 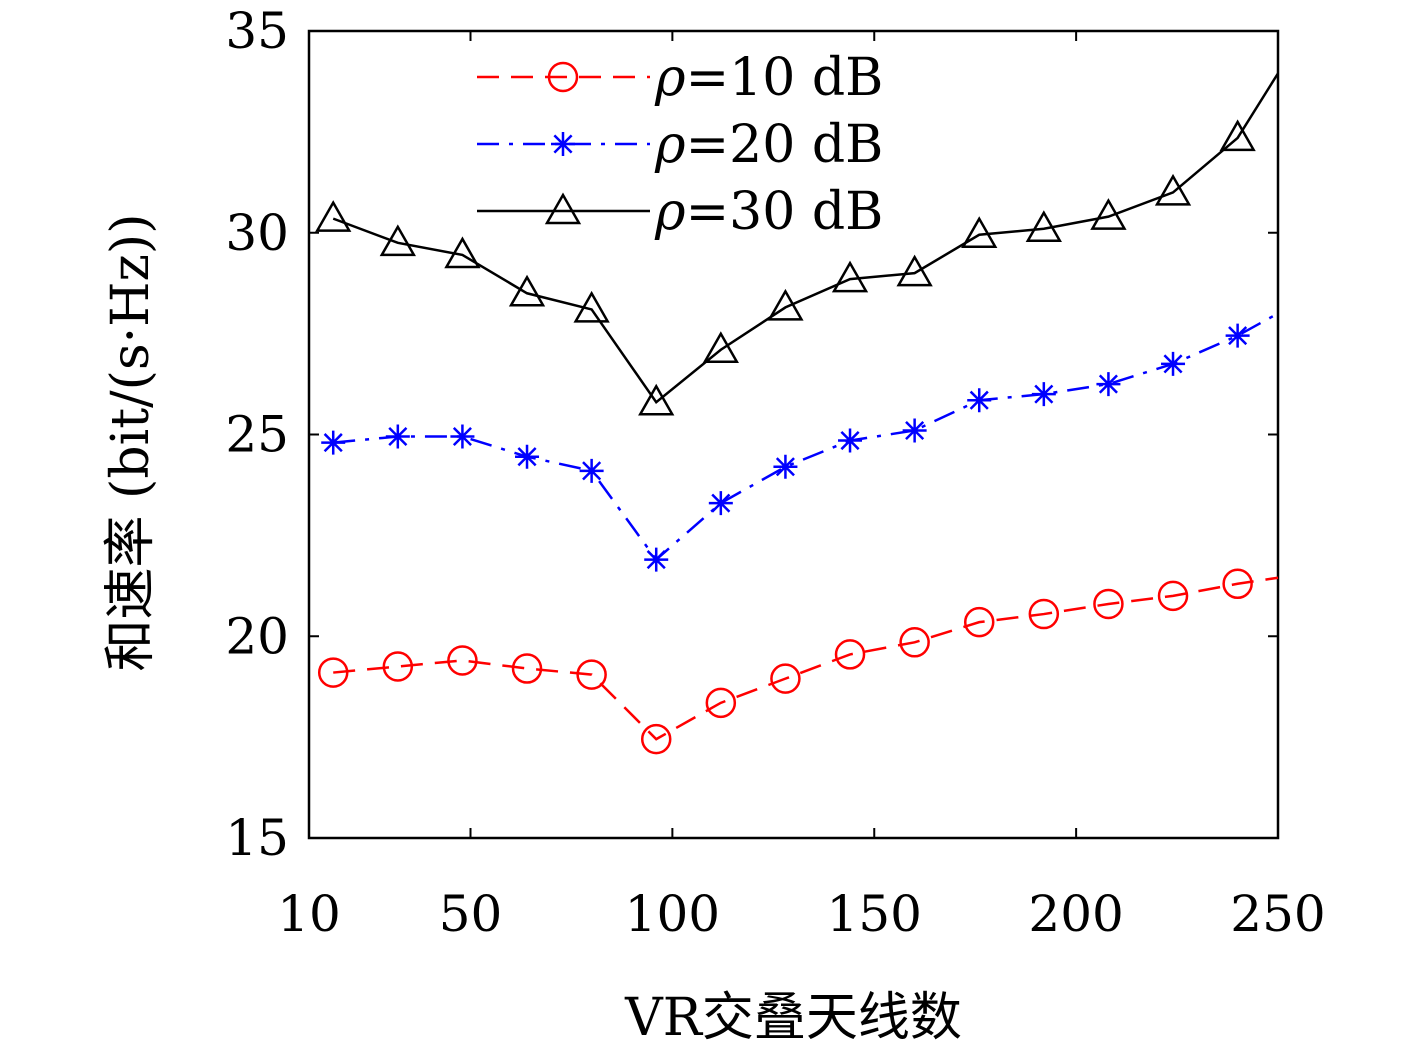 I want to click on series-line, so click(x=806, y=658).